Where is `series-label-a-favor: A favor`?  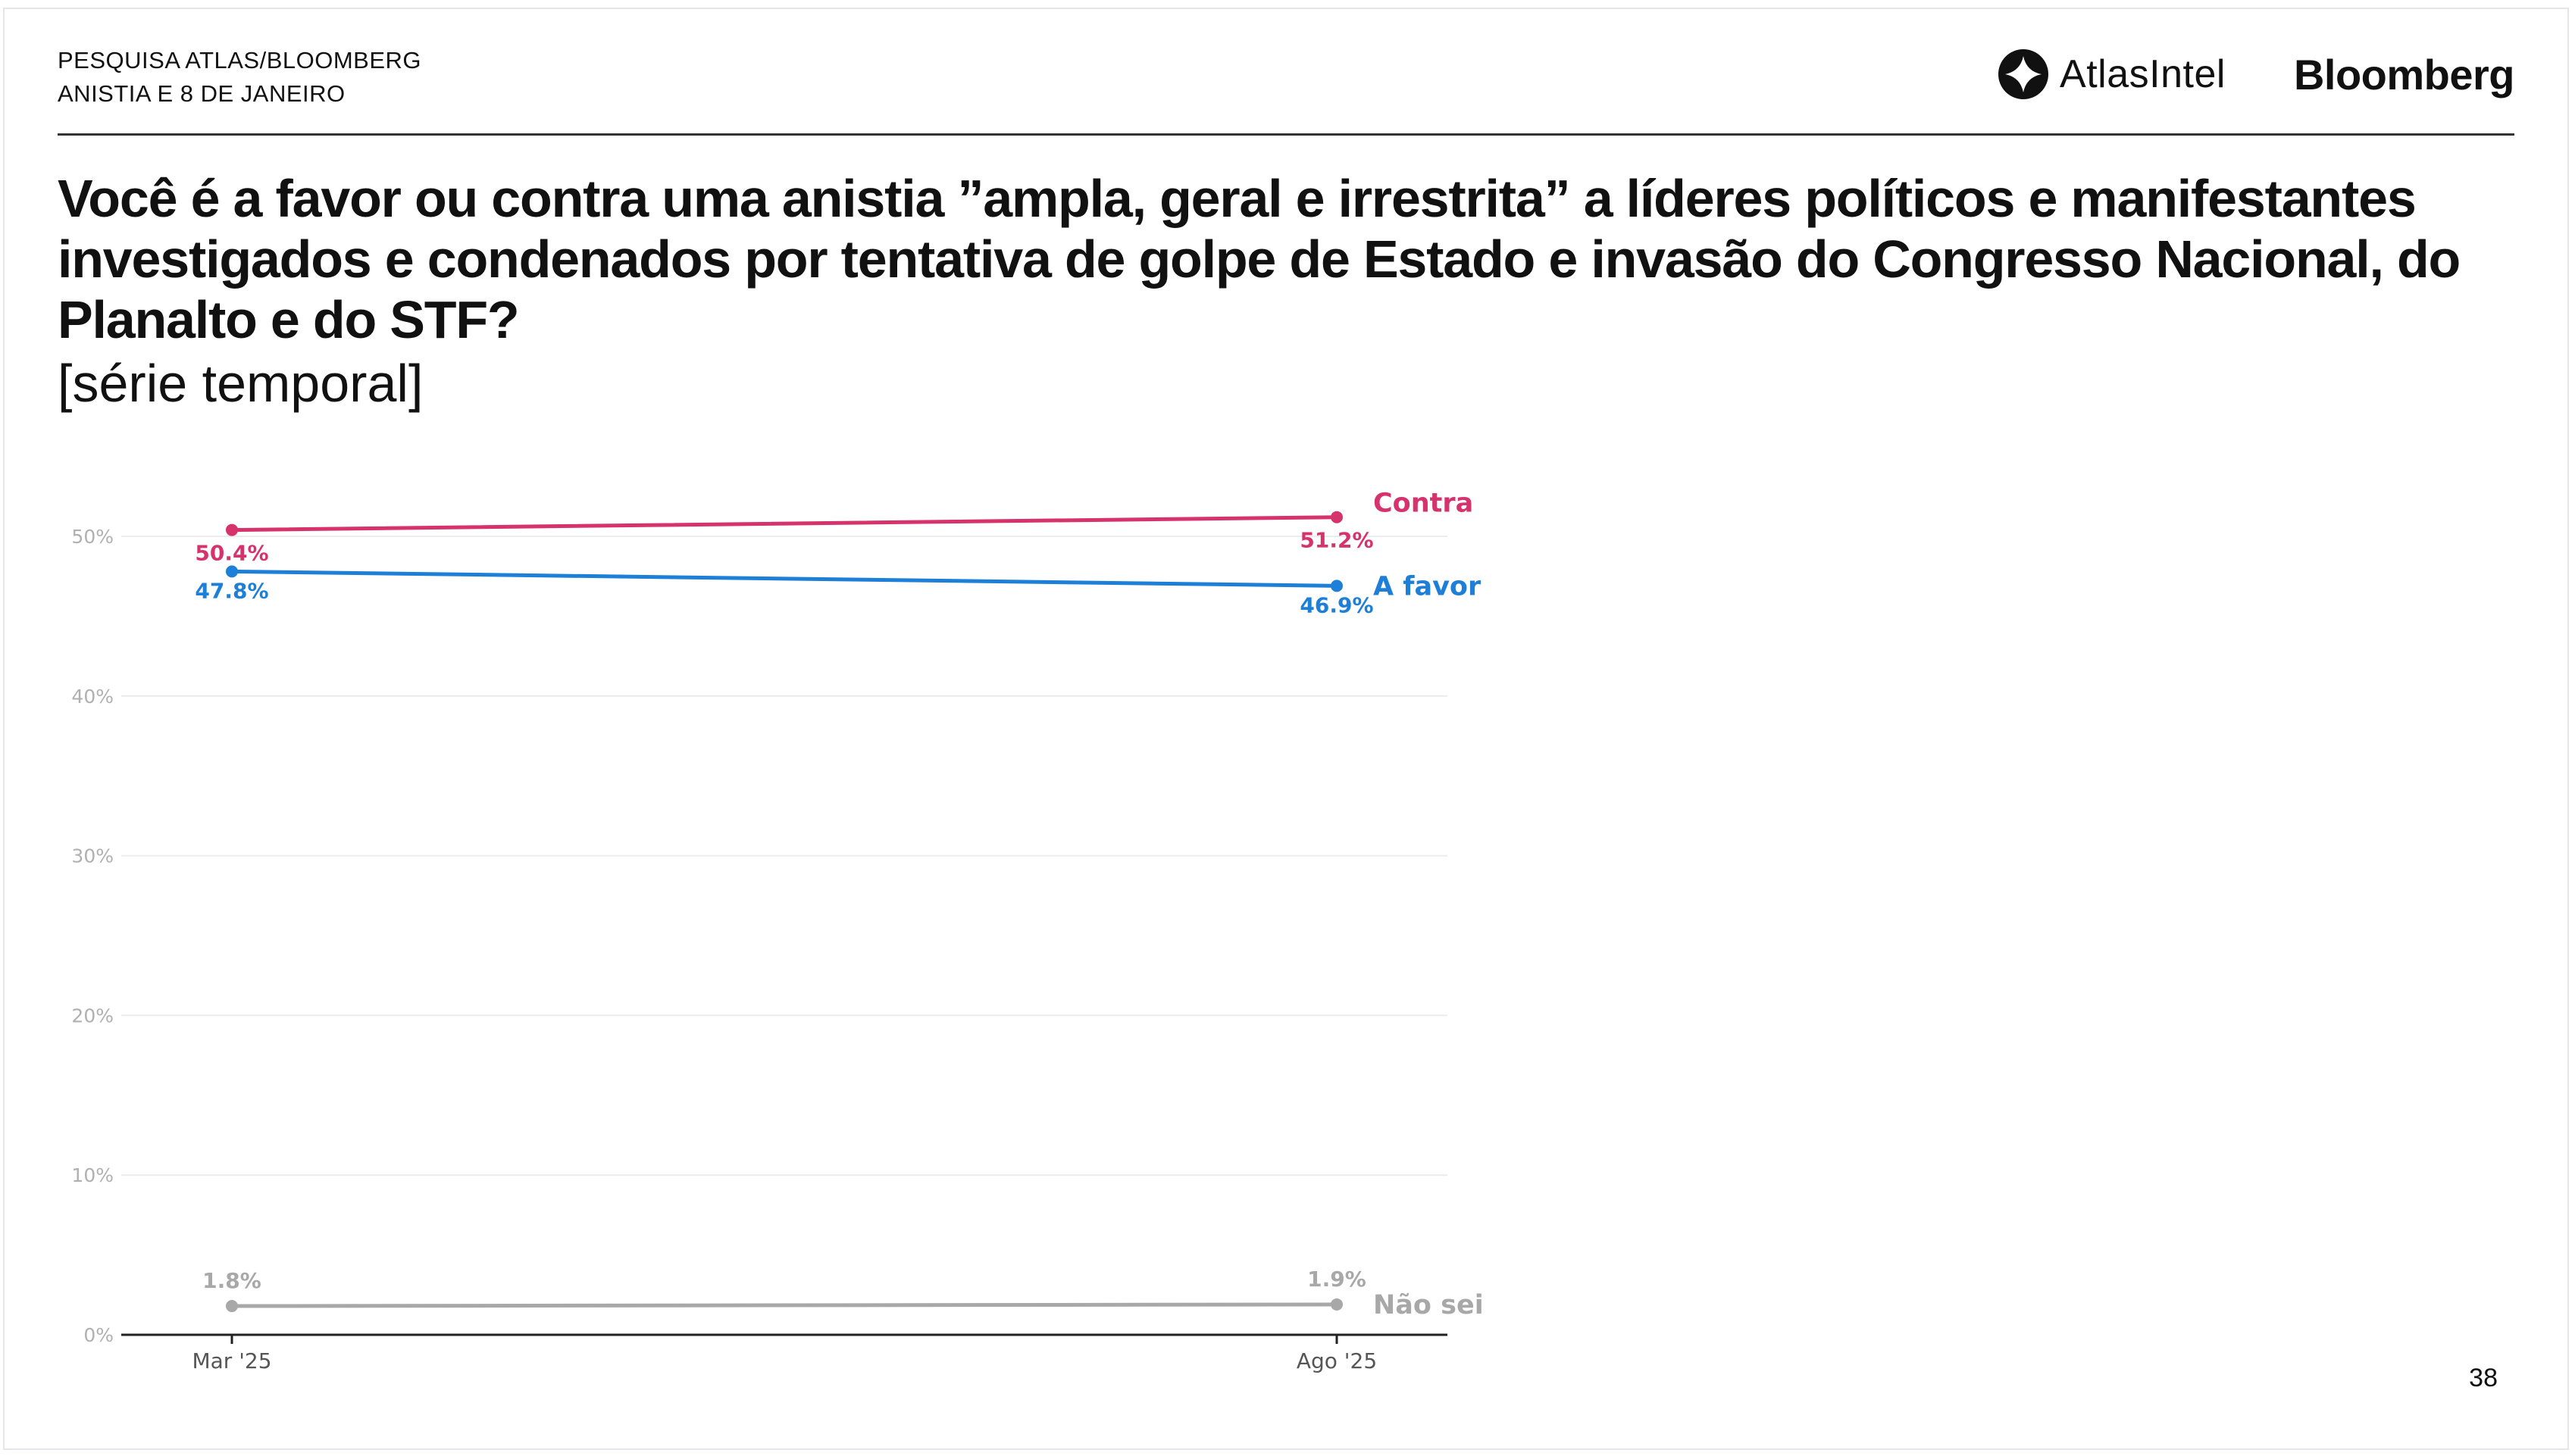 series-label-a-favor: A favor is located at coordinates (1427, 586).